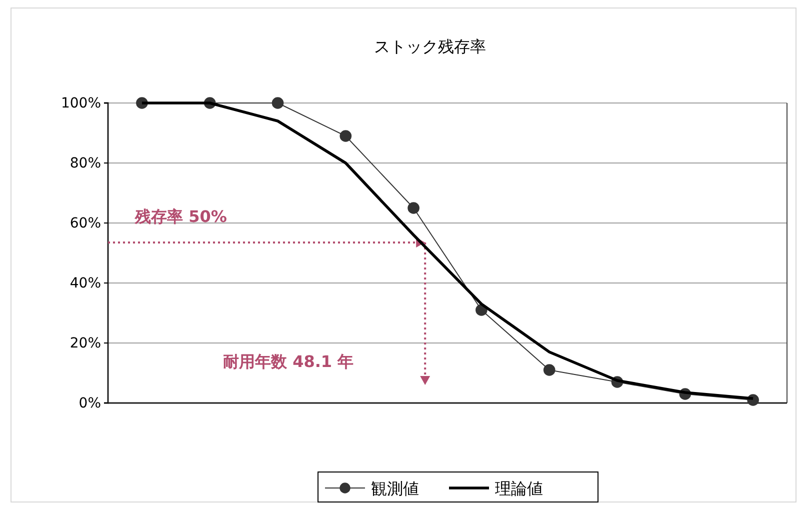 The height and width of the screenshot is (505, 803). I want to click on y-tick-label: 0%, so click(89, 403).